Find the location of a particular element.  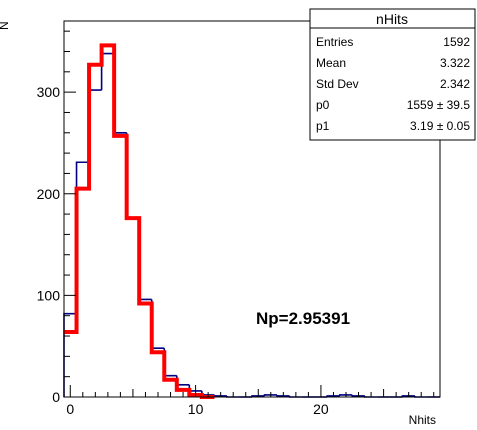

np-annotation: Np=2.95391 is located at coordinates (303, 318).